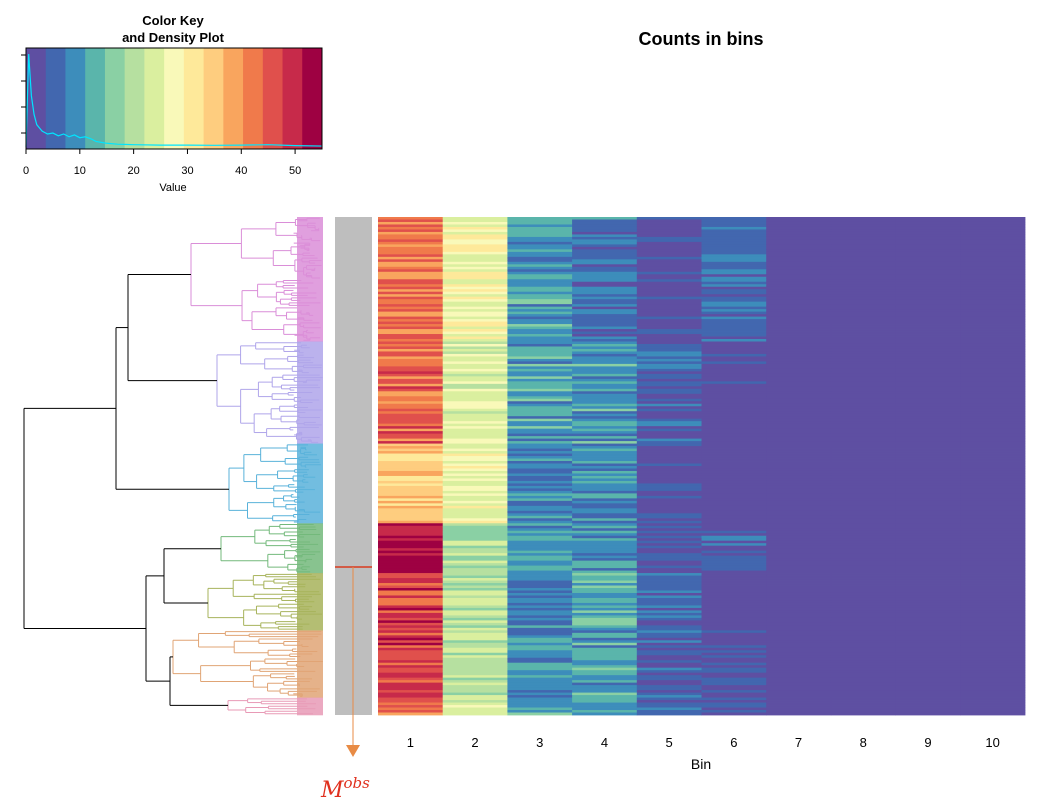 The width and height of the screenshot is (1042, 812). Describe the element at coordinates (701, 764) in the screenshot. I see `heatmap-xlabel: Bin` at that location.